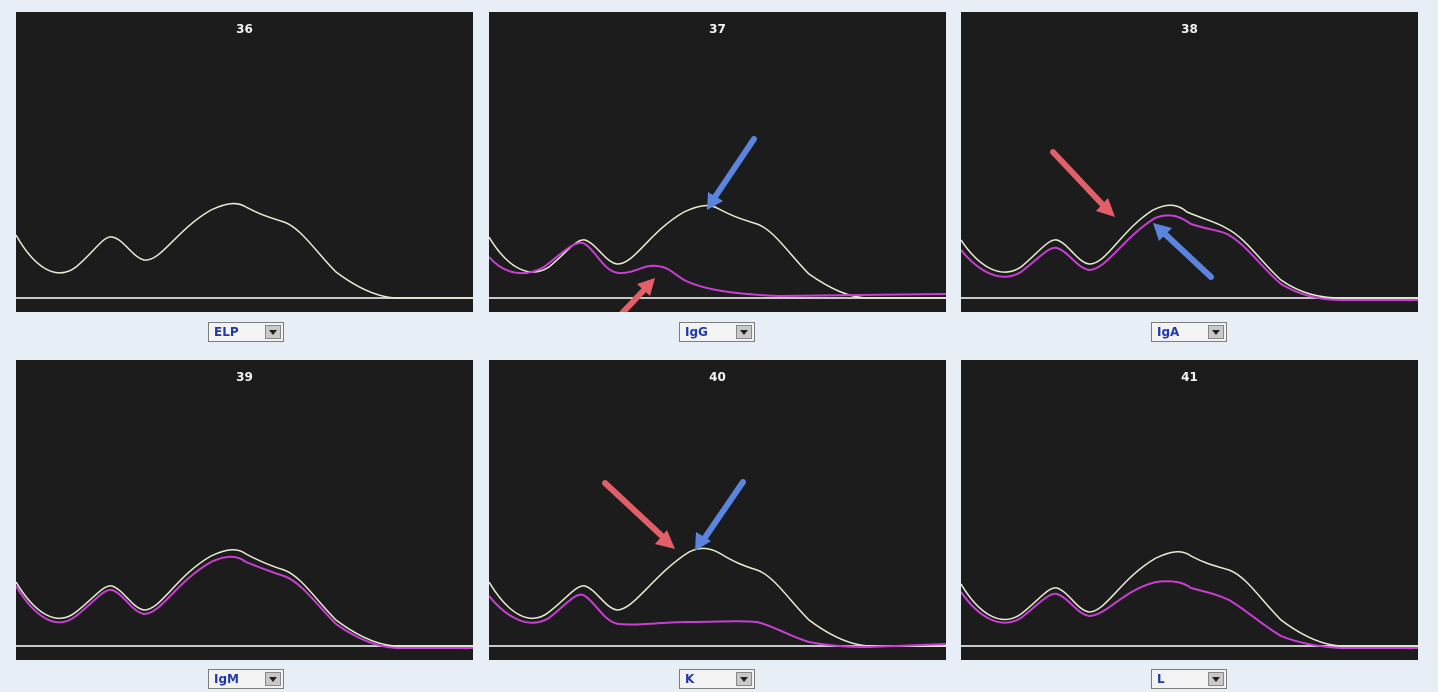  What do you see at coordinates (226, 332) in the screenshot?
I see `select-value: ELP` at bounding box center [226, 332].